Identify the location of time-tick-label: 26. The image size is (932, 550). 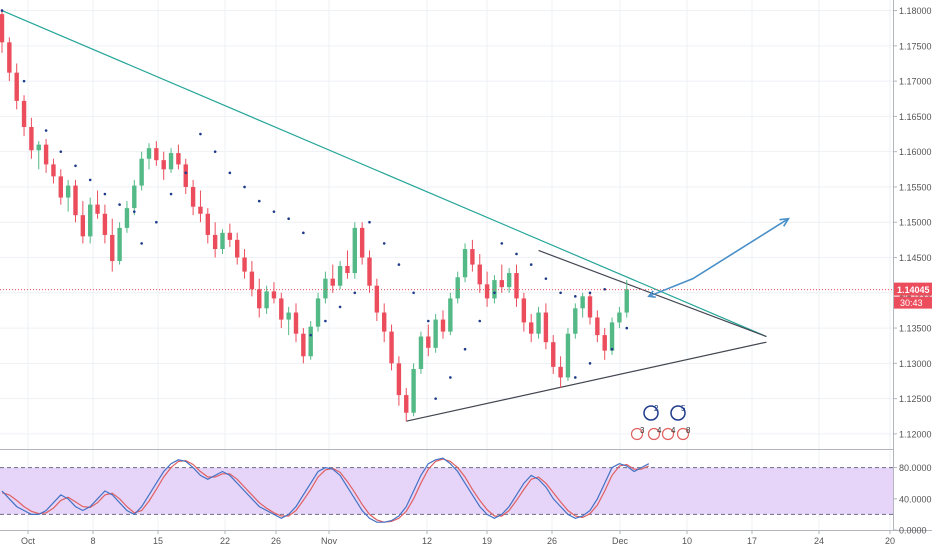
(276, 541).